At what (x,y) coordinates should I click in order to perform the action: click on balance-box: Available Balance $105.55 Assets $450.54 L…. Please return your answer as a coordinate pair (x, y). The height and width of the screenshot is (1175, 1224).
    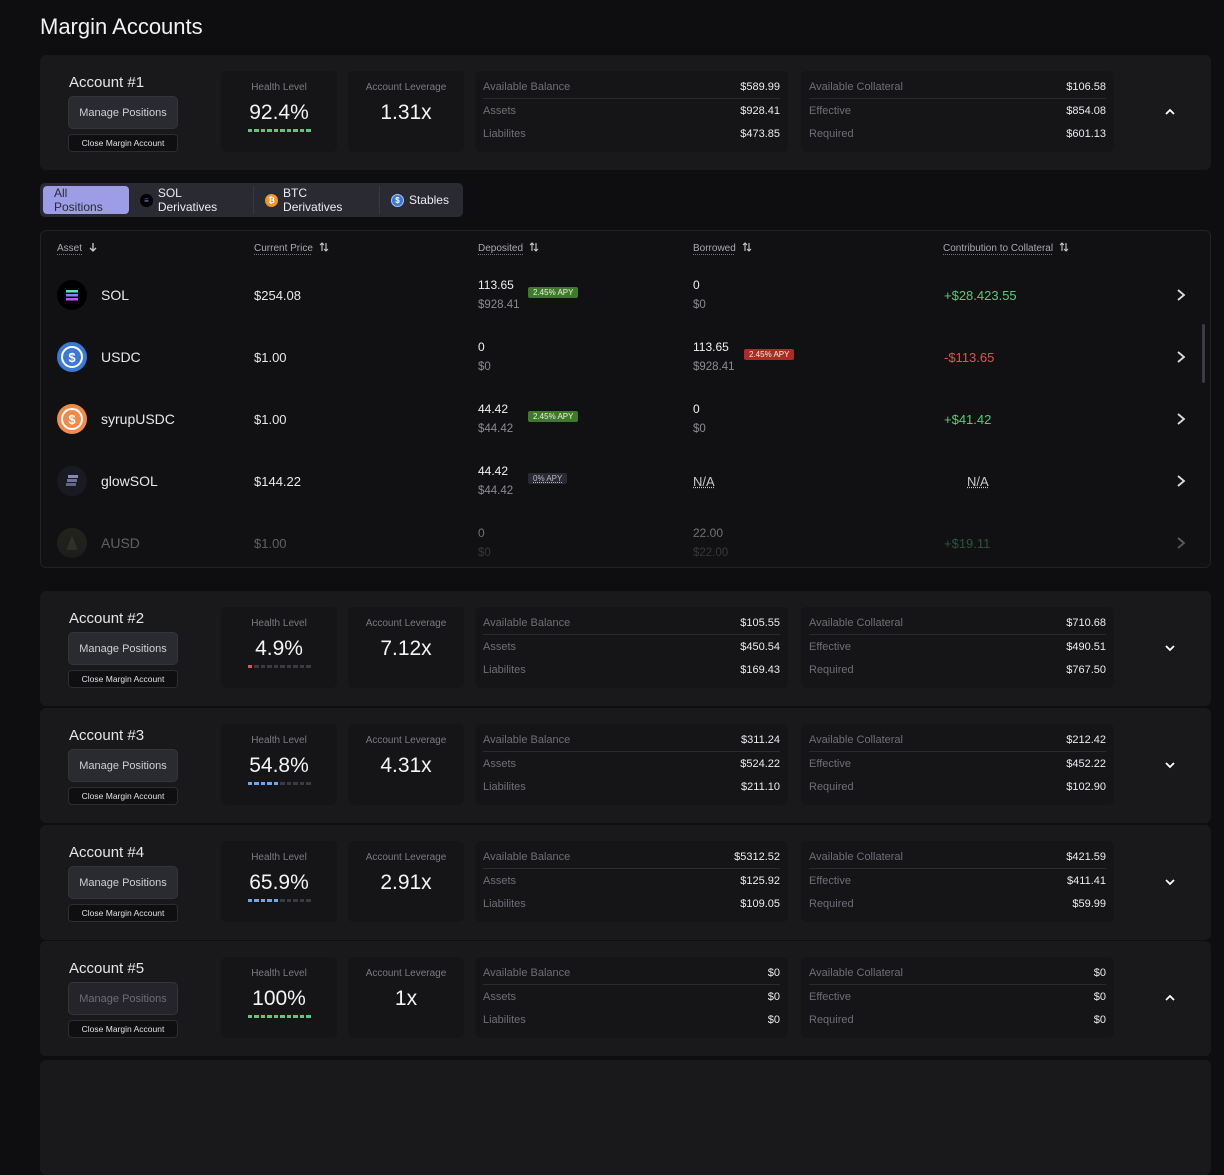
    Looking at the image, I should click on (631, 647).